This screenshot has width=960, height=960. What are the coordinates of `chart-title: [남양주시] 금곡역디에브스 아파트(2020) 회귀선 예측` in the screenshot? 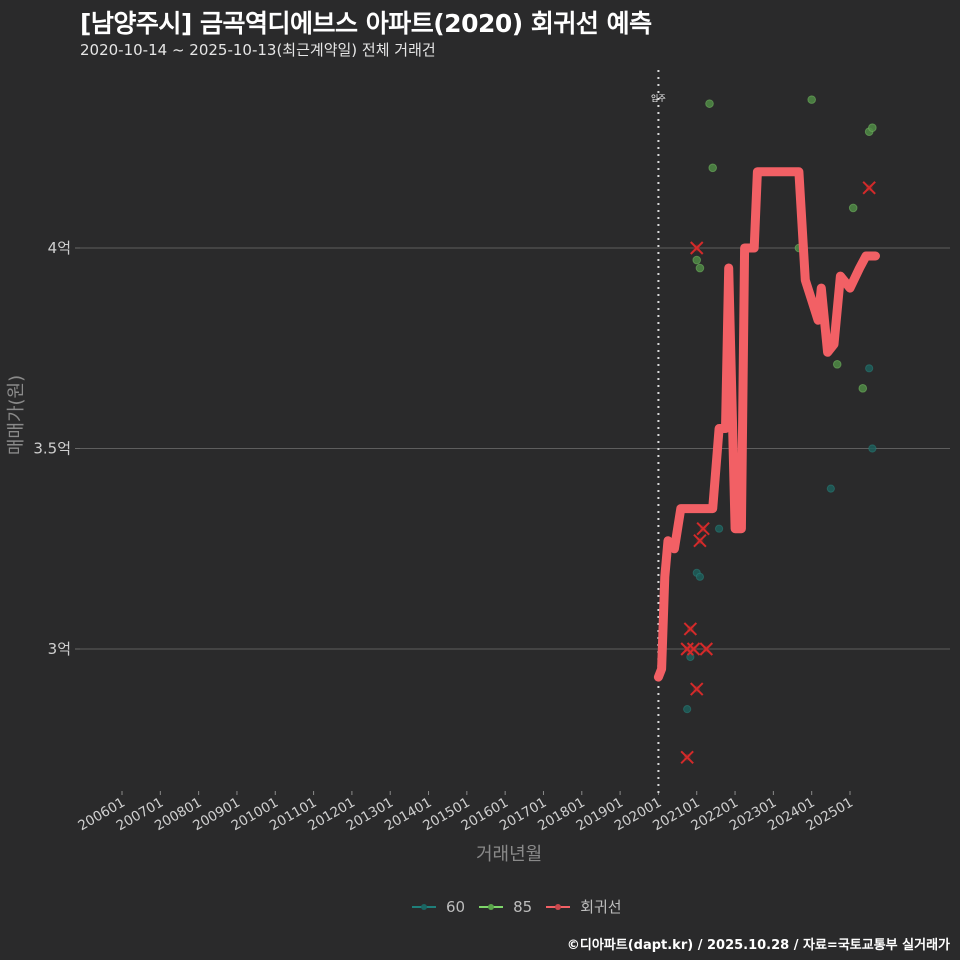 It's located at (366, 23).